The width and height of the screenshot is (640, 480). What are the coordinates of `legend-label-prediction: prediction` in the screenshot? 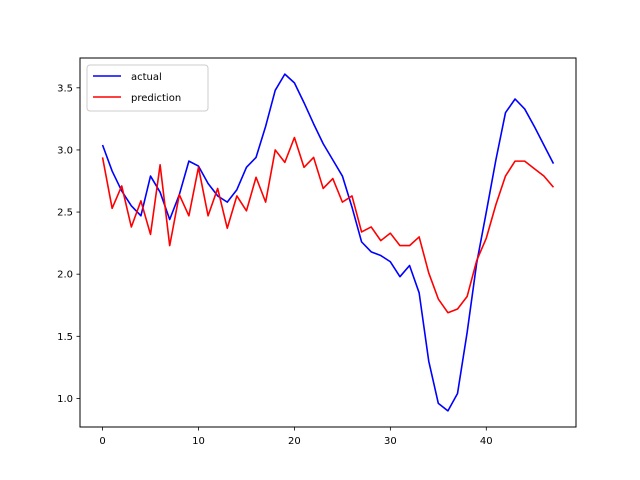 It's located at (156, 98).